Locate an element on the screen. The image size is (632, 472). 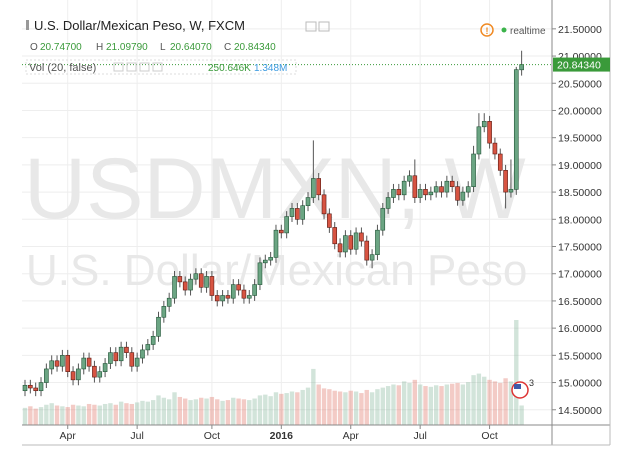
close-icon is located at coordinates (324, 26).